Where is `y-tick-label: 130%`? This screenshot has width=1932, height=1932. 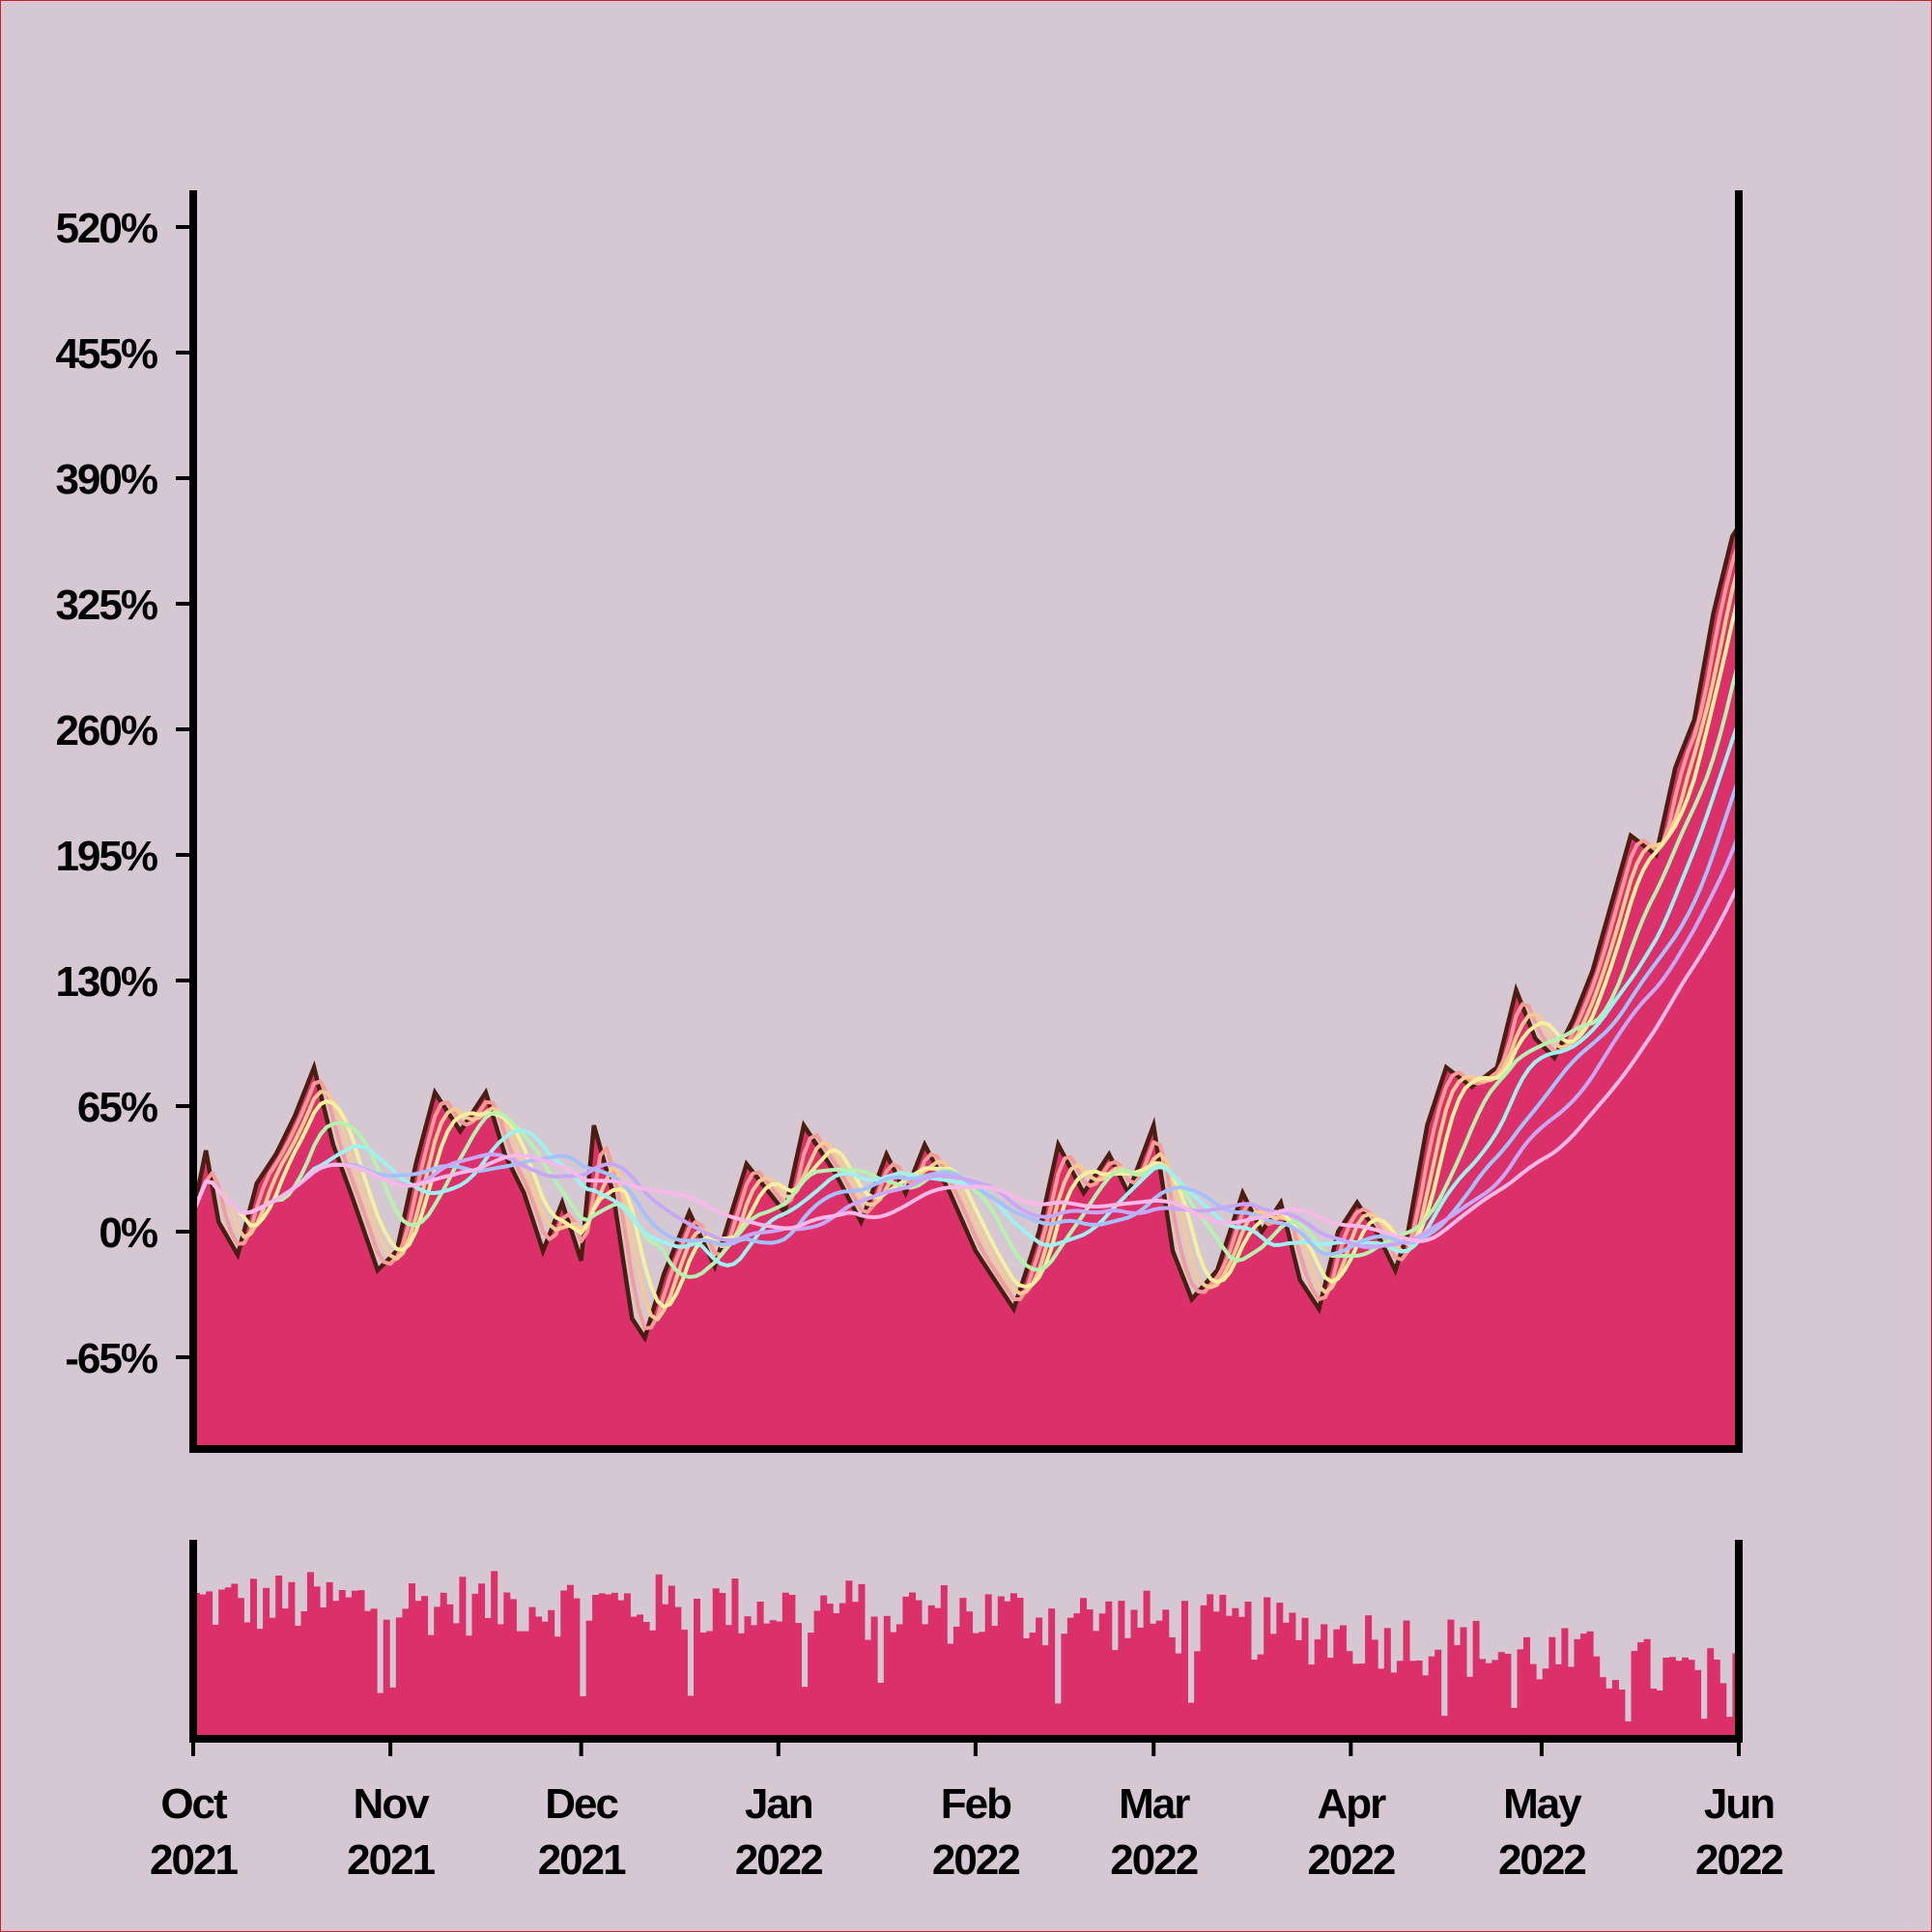 y-tick-label: 130% is located at coordinates (105, 982).